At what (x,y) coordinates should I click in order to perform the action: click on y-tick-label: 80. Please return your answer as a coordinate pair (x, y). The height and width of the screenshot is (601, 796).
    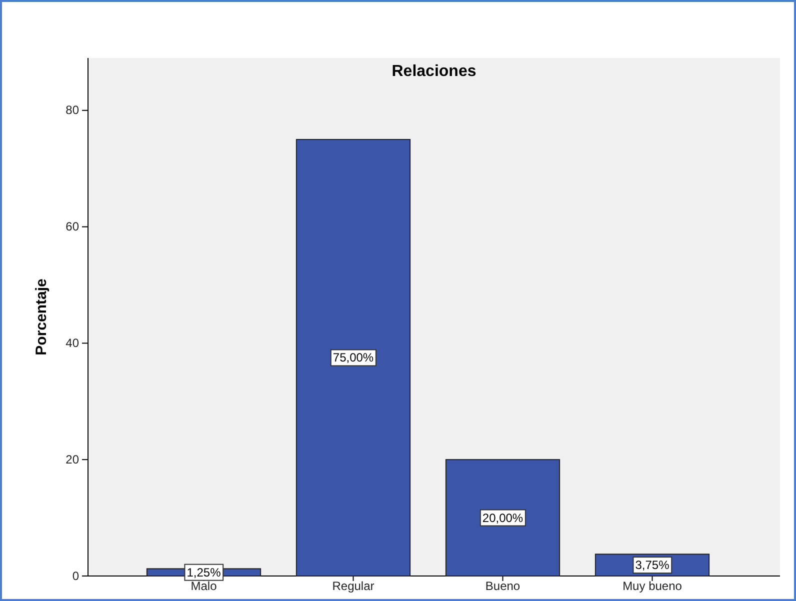
    Looking at the image, I should click on (73, 110).